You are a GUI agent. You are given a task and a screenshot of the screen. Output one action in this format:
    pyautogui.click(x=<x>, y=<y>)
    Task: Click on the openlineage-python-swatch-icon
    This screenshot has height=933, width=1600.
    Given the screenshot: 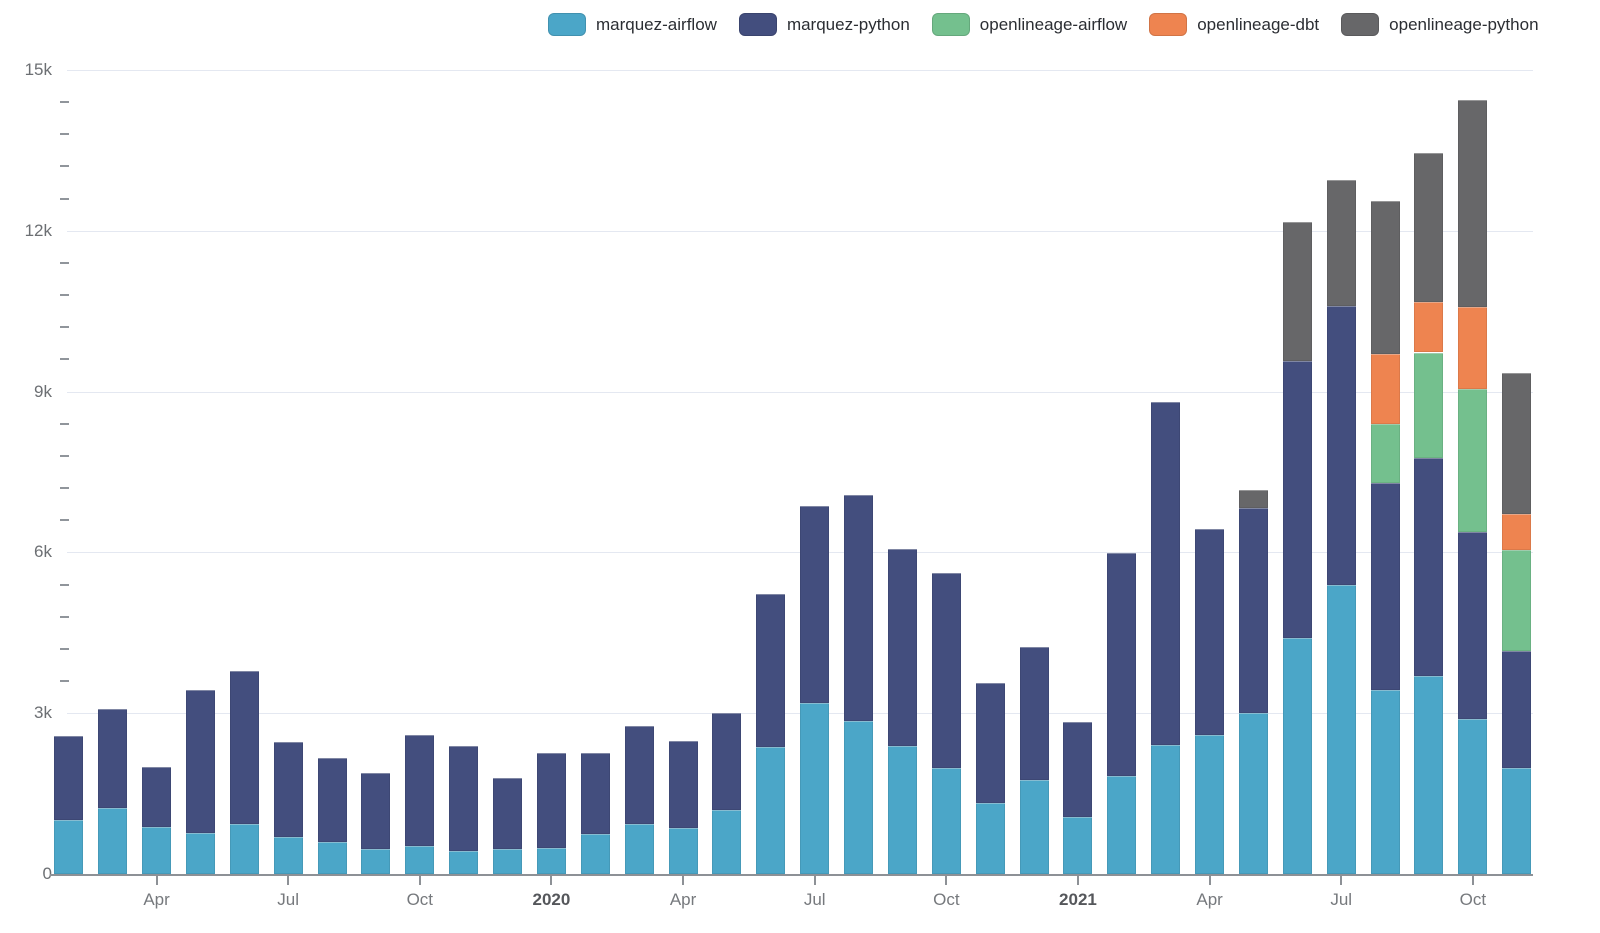 What is the action you would take?
    pyautogui.click(x=1360, y=24)
    